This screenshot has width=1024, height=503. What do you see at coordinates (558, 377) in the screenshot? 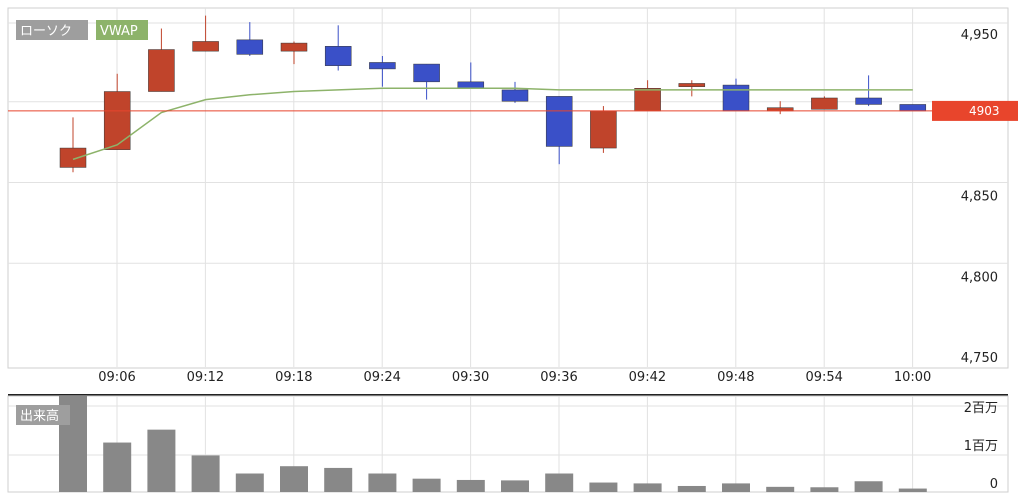
I see `time-x-tick-label: 09:36` at bounding box center [558, 377].